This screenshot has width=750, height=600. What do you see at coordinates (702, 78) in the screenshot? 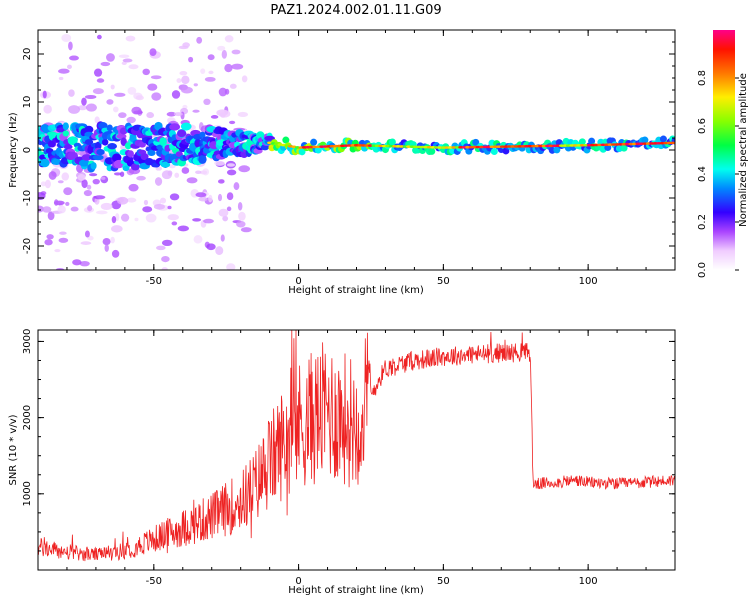
I see `colorbar-tick-label: 0.8` at bounding box center [702, 78].